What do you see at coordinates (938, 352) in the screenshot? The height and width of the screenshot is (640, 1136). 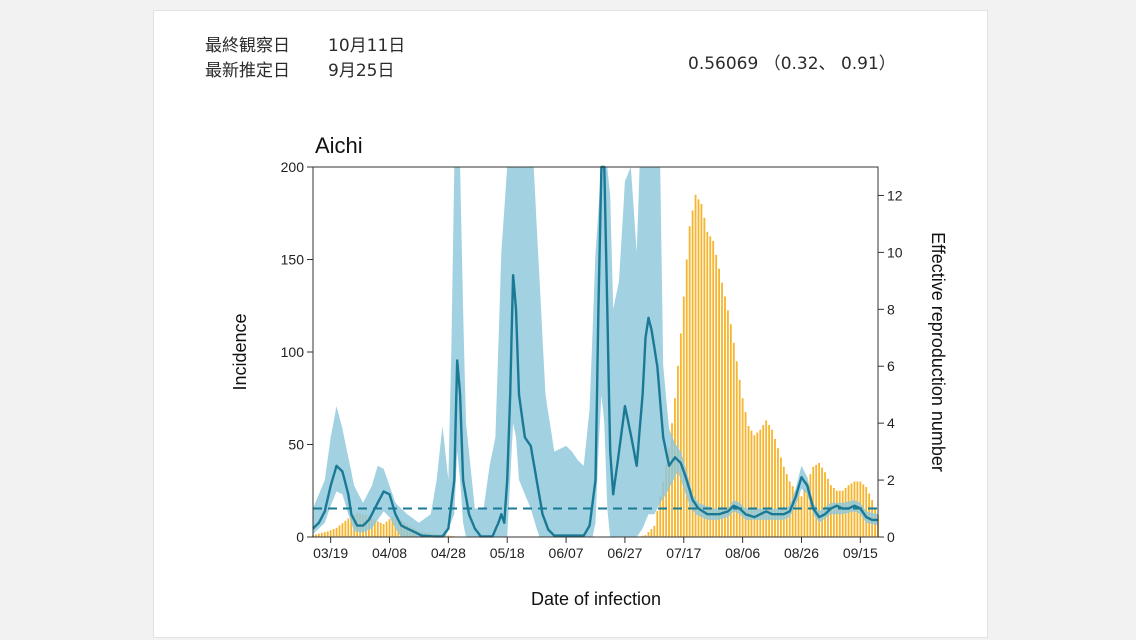 I see `y2-axis-title: Effective reproduction number` at bounding box center [938, 352].